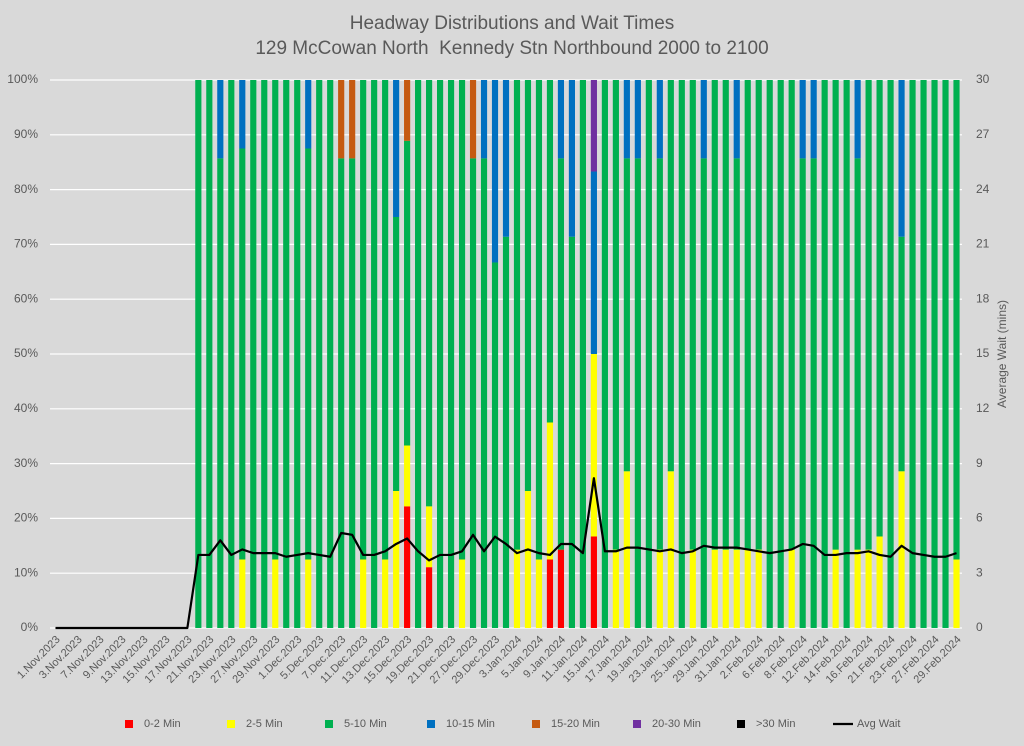 Image resolution: width=1024 pixels, height=746 pixels. What do you see at coordinates (979, 627) in the screenshot?
I see `y2-tick-label: 0` at bounding box center [979, 627].